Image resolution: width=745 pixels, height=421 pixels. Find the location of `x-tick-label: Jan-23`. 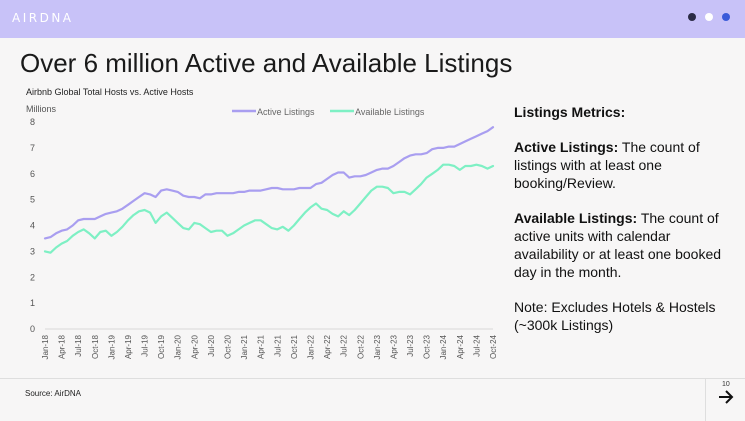

x-tick-label: Jan-23 is located at coordinates (377, 346).